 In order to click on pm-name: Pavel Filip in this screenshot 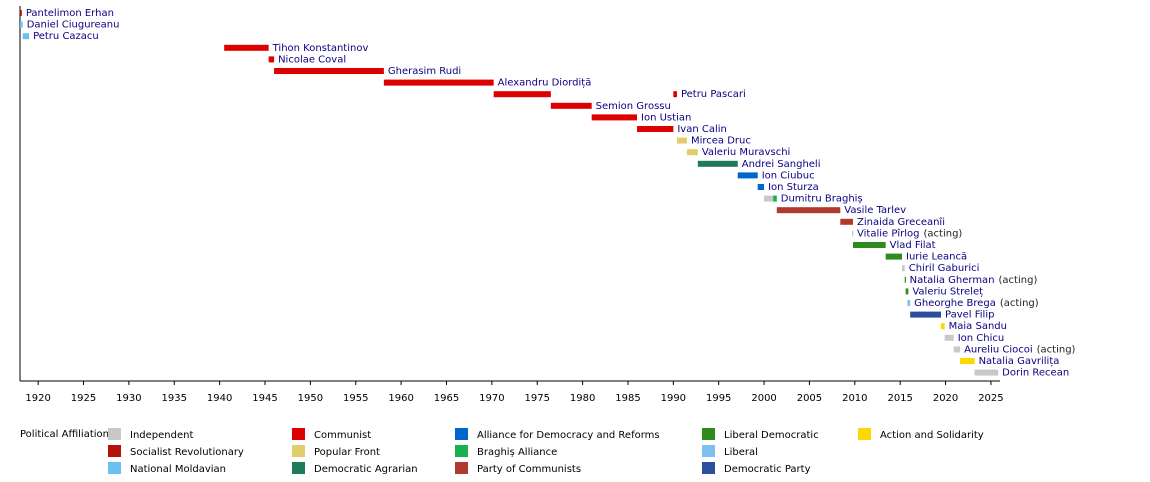, I will do `click(969, 315)`.